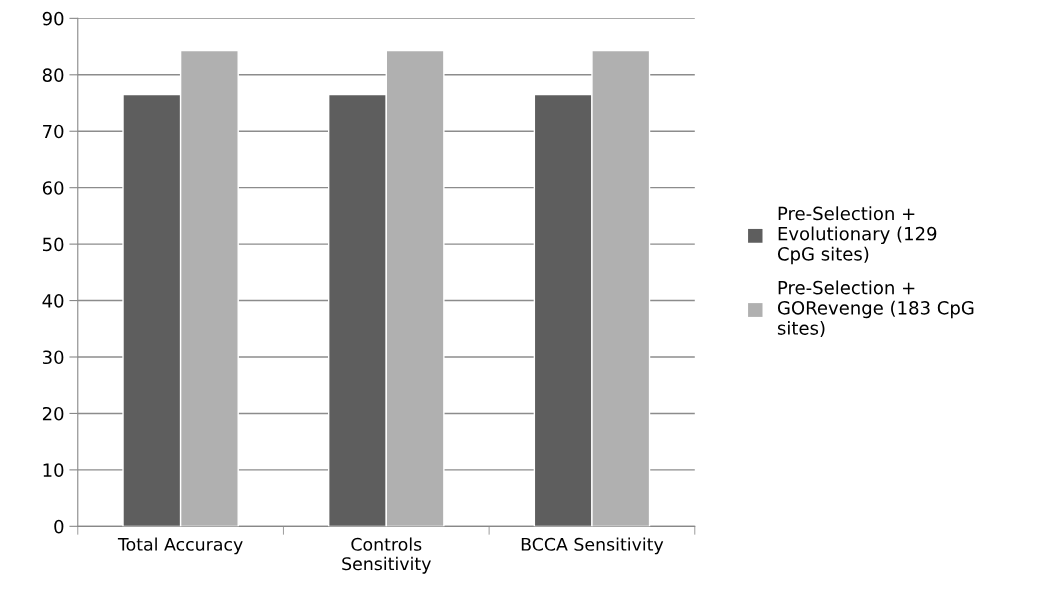 This screenshot has height=612, width=1037. Describe the element at coordinates (592, 546) in the screenshot. I see `x-tick-label: BCCA Sensitivity` at that location.